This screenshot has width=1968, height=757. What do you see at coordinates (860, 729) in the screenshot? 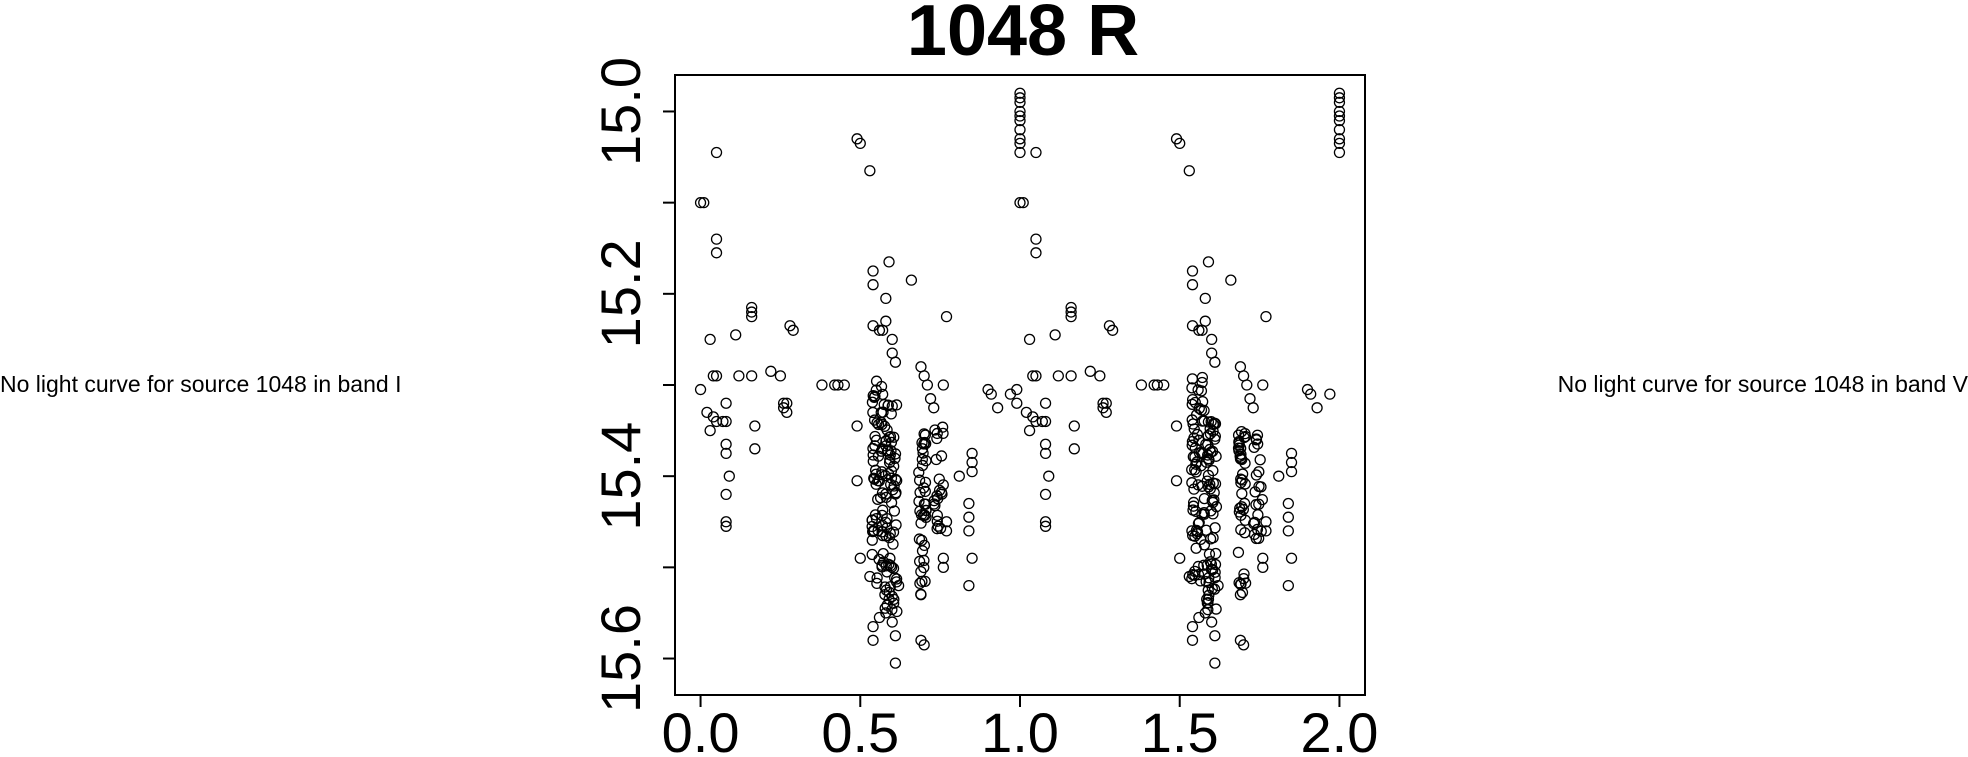
I see `x-tick-label: 0.5` at bounding box center [860, 729].